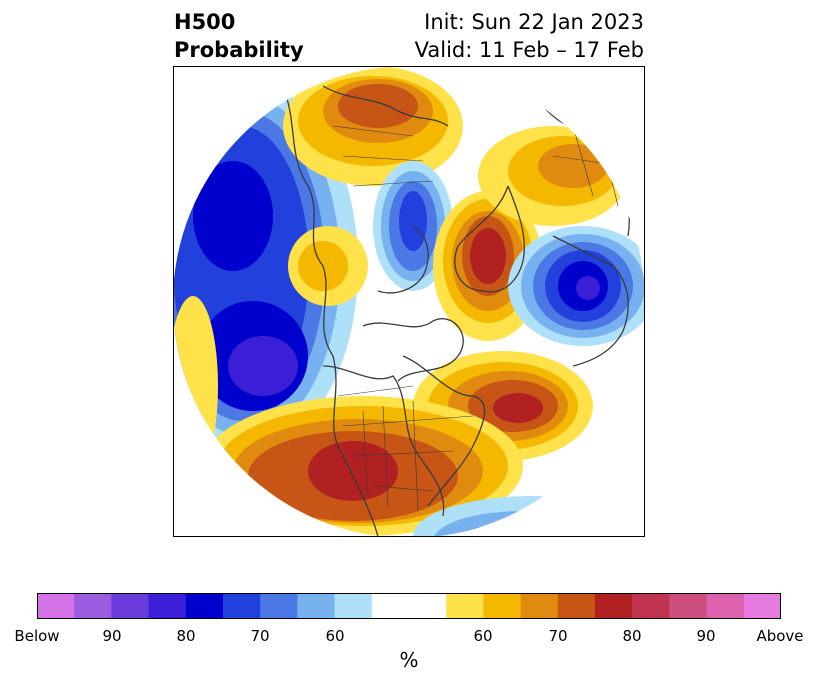 This screenshot has height=686, width=819. Describe the element at coordinates (780, 636) in the screenshot. I see `colorbar-tick: Above` at that location.